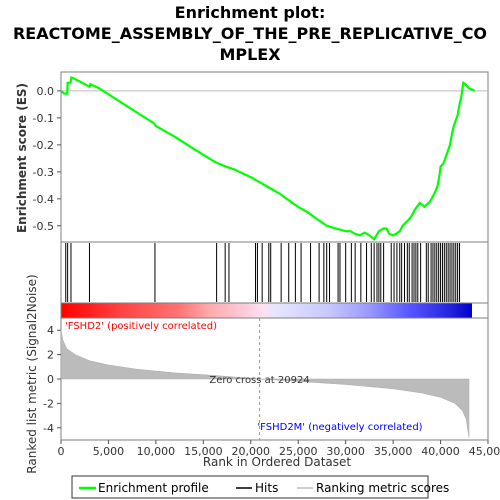  Describe the element at coordinates (251, 451) in the screenshot. I see `x-tick-label: 20,000` at that location.